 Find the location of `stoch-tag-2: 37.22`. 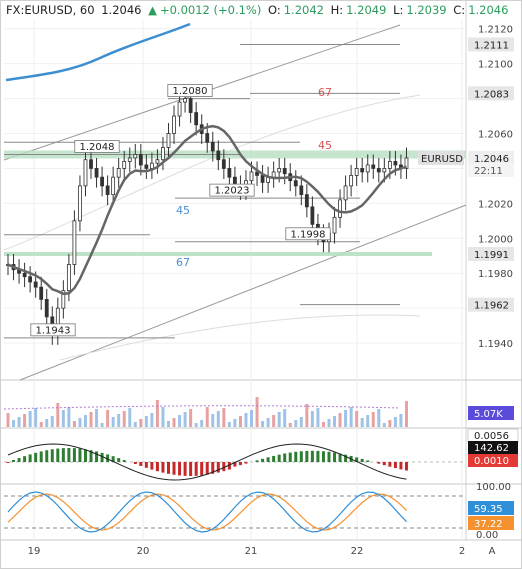

stoch-tag-2: 37.22 is located at coordinates (488, 524).